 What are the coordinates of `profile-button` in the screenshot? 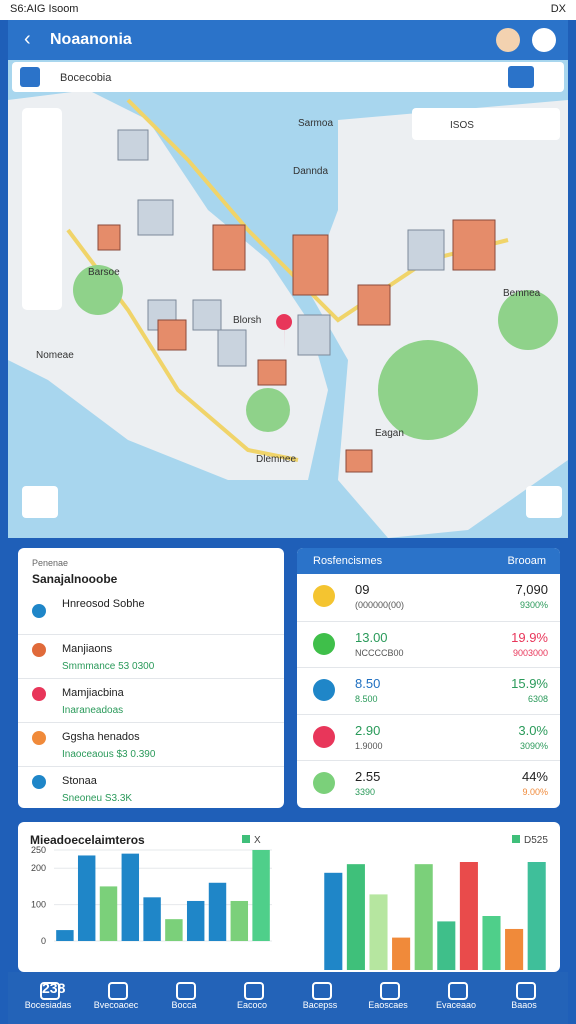 It's located at (544, 40).